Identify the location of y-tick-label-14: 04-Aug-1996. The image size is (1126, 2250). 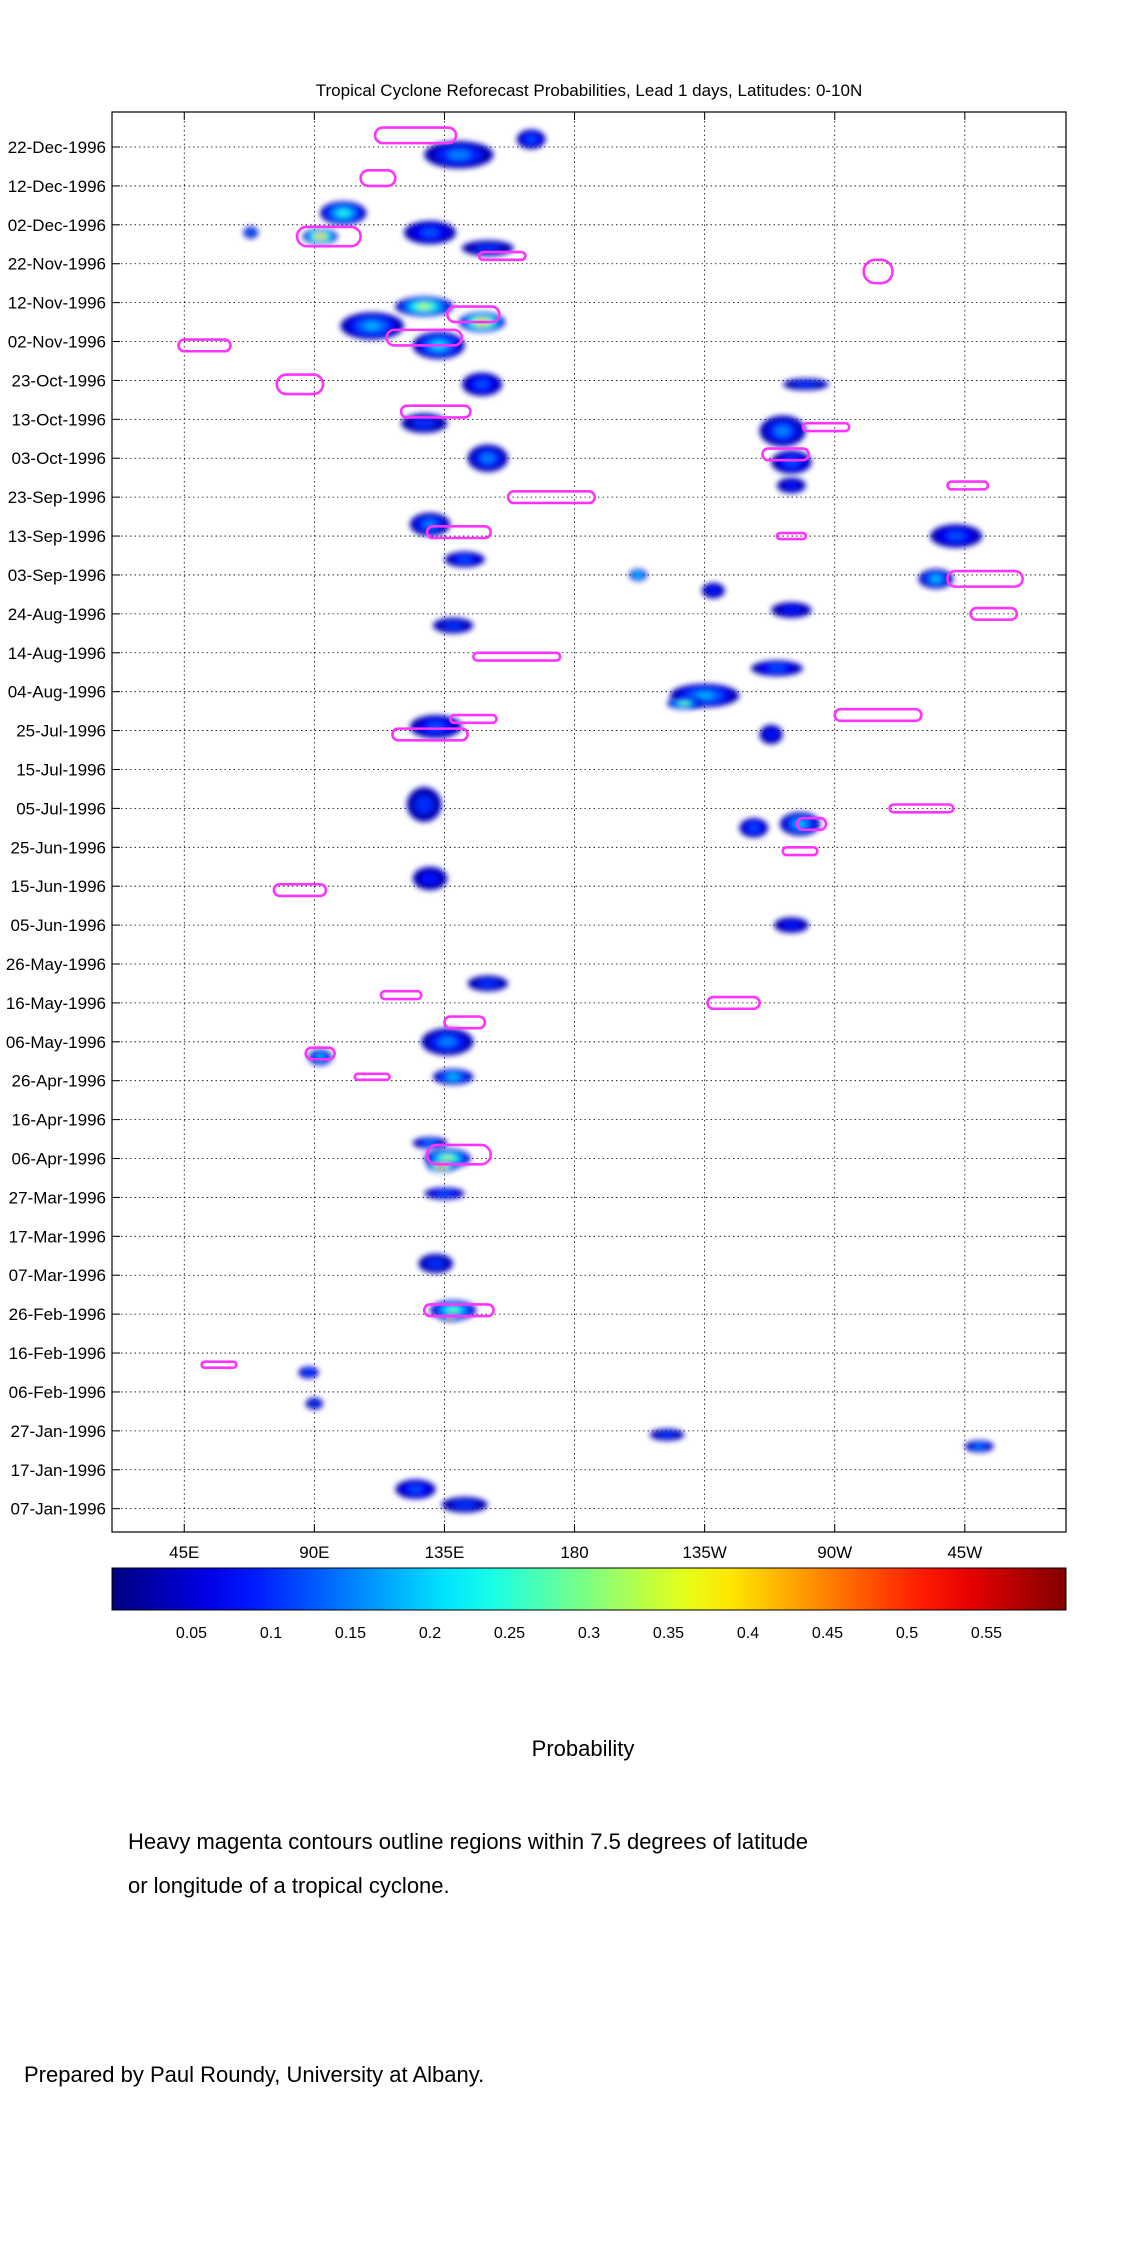
(57, 692).